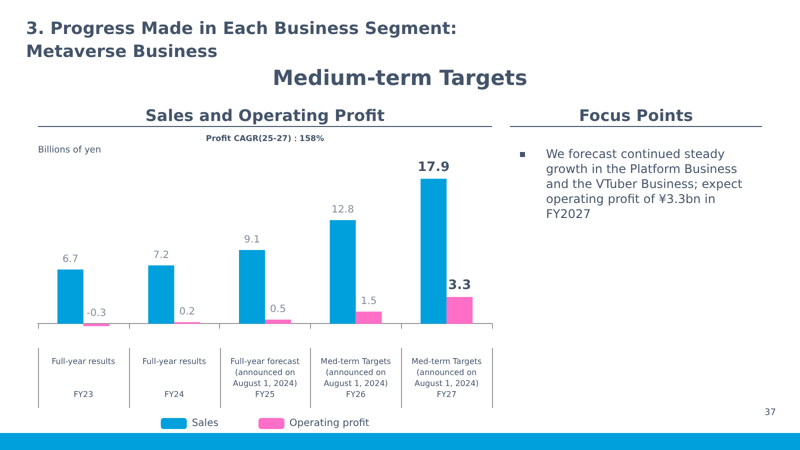  I want to click on text: 3. Progress Made in Each Business Segment: Metaverse Business, so click(242, 41).